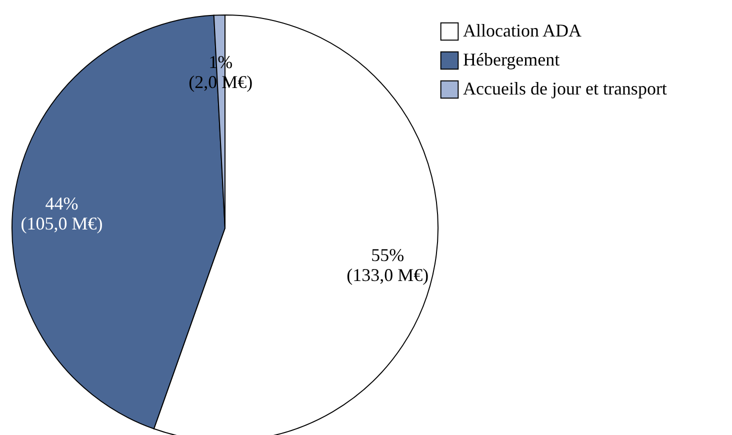 This screenshot has width=732, height=435. I want to click on legend-label: Hébergement, so click(511, 60).